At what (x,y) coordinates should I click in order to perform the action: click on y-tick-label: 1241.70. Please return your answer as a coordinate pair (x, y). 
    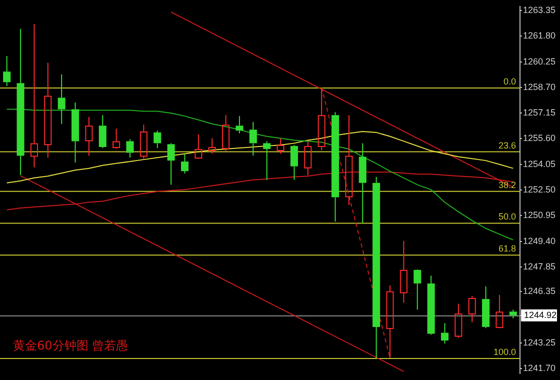
    Looking at the image, I should click on (539, 368).